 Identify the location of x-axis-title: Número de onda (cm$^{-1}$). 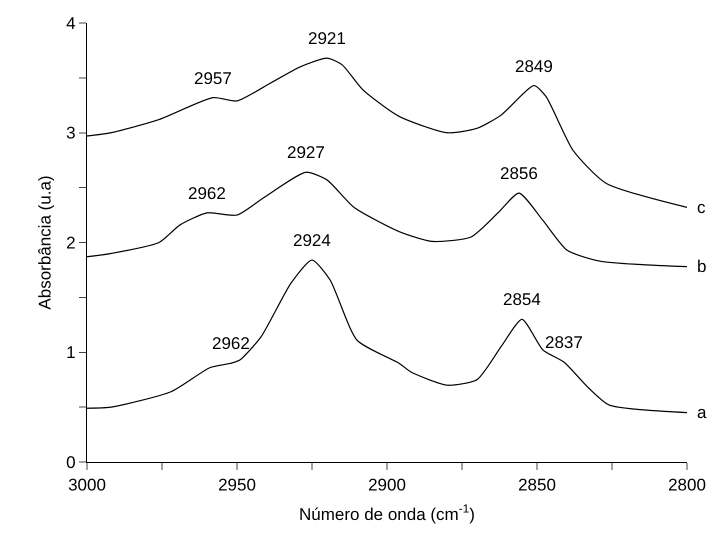
(387, 513).